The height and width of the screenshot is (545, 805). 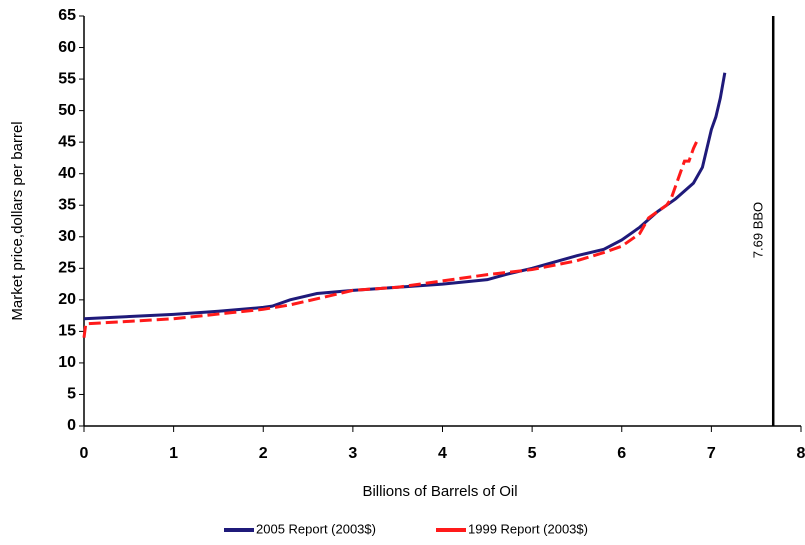 What do you see at coordinates (621, 453) in the screenshot?
I see `x-tick-label: 6` at bounding box center [621, 453].